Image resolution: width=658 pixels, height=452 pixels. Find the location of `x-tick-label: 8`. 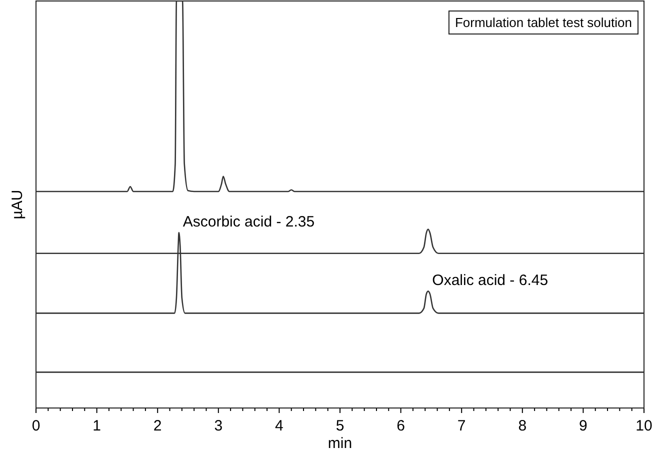

x-tick-label: 8 is located at coordinates (522, 426).